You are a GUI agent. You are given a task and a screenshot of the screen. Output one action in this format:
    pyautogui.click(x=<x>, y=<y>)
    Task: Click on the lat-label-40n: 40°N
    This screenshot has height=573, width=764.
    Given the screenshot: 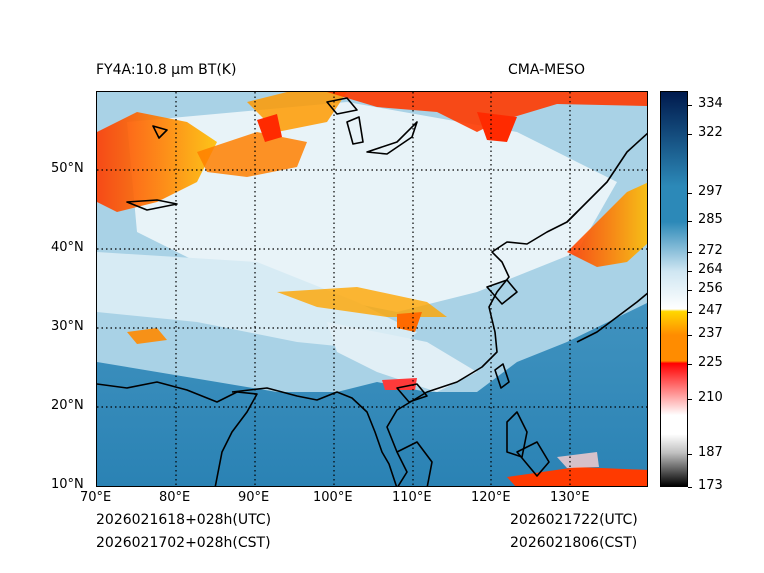 What is the action you would take?
    pyautogui.click(x=67, y=247)
    